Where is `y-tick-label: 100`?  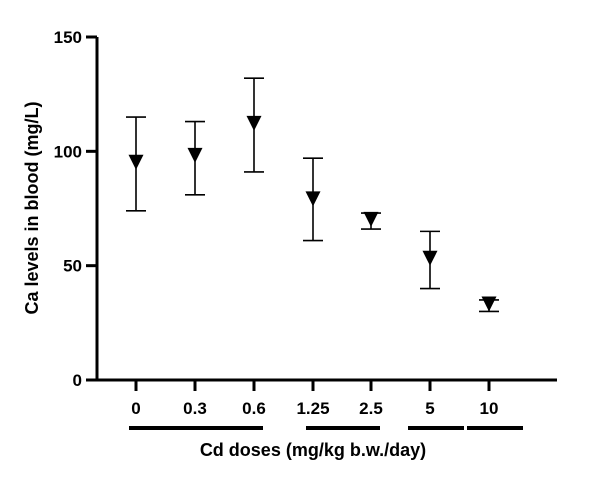 y-tick-label: 100 is located at coordinates (68, 151).